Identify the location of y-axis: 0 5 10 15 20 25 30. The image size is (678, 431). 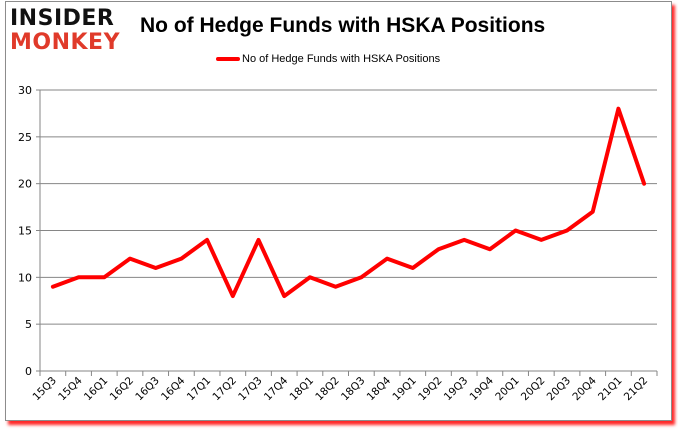
(29, 231).